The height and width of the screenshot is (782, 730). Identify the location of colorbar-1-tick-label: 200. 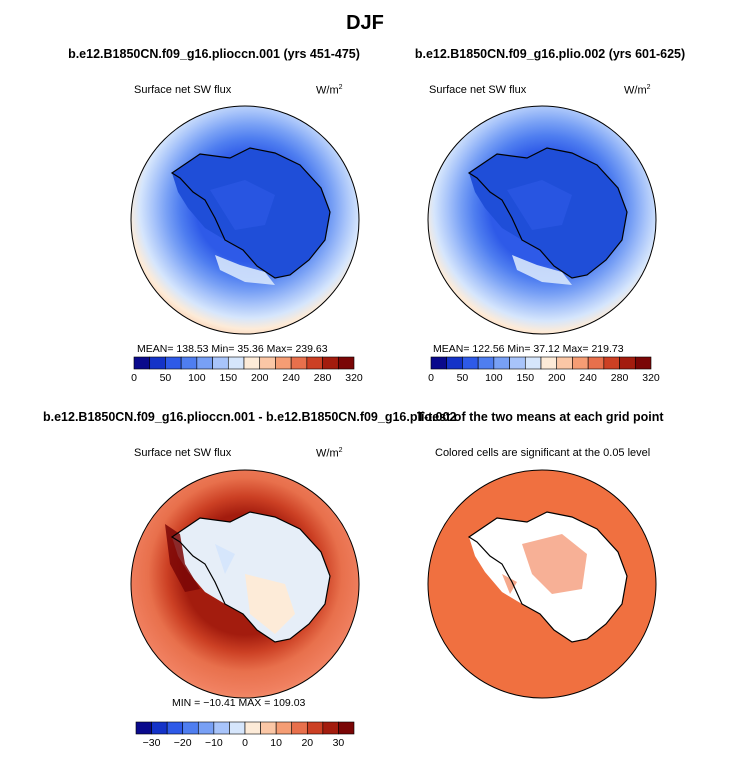
(260, 378).